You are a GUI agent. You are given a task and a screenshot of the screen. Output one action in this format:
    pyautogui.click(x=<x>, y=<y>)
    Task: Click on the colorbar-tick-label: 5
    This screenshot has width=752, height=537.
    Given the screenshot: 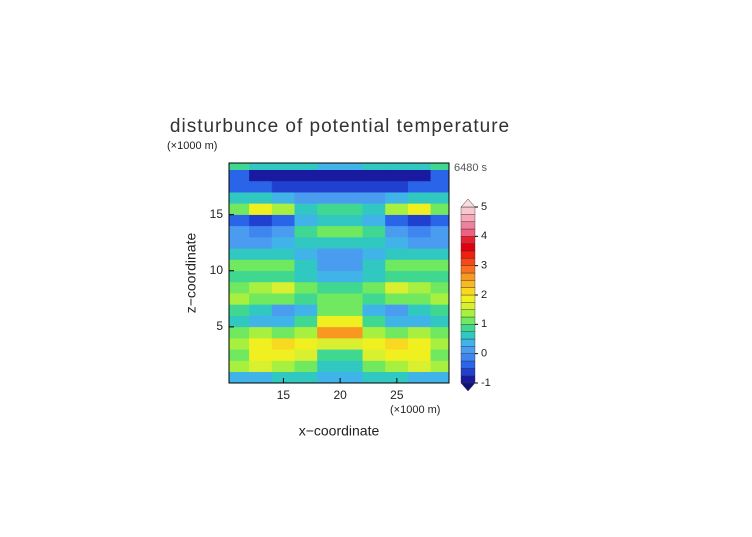 What is the action you would take?
    pyautogui.click(x=484, y=207)
    